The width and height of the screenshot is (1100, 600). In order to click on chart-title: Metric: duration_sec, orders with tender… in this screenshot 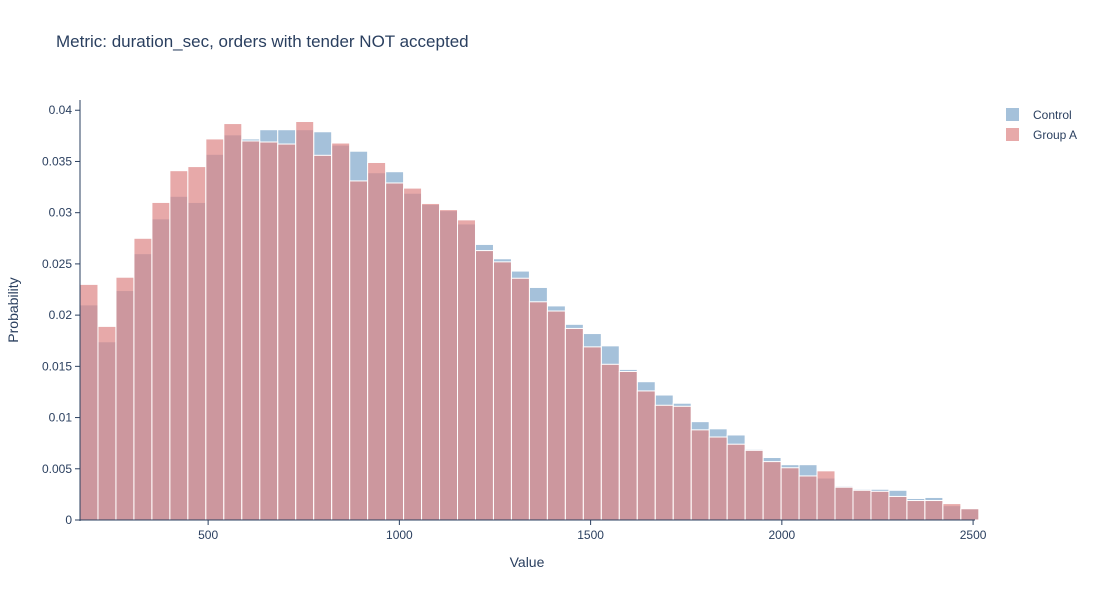, I will do `click(262, 41)`.